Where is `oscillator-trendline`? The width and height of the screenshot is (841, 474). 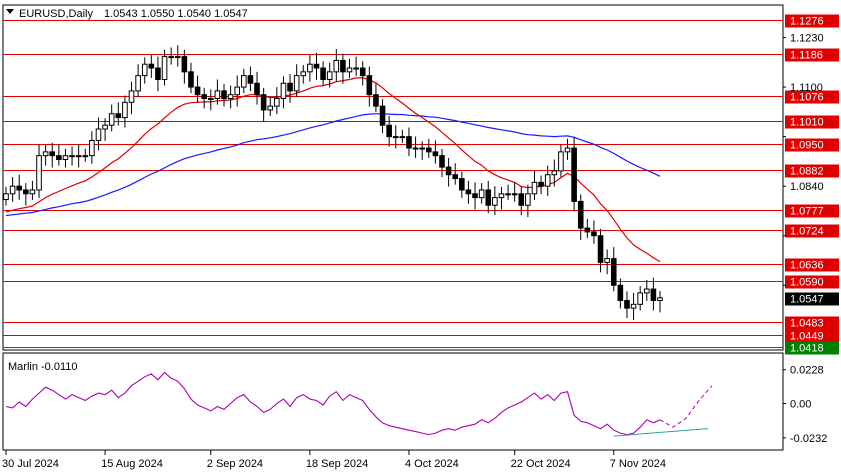 oscillator-trendline is located at coordinates (661, 432).